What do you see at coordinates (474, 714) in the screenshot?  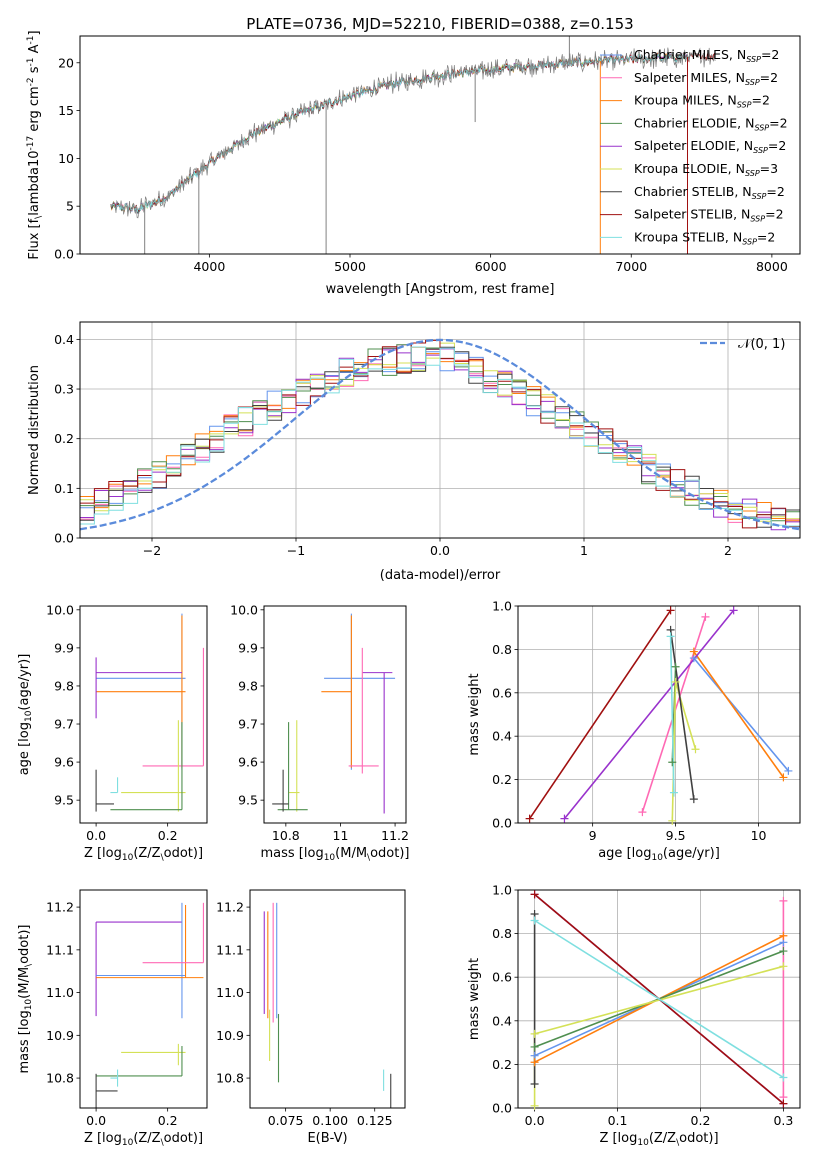 I see `age-weight-ylabel: mass weight` at bounding box center [474, 714].